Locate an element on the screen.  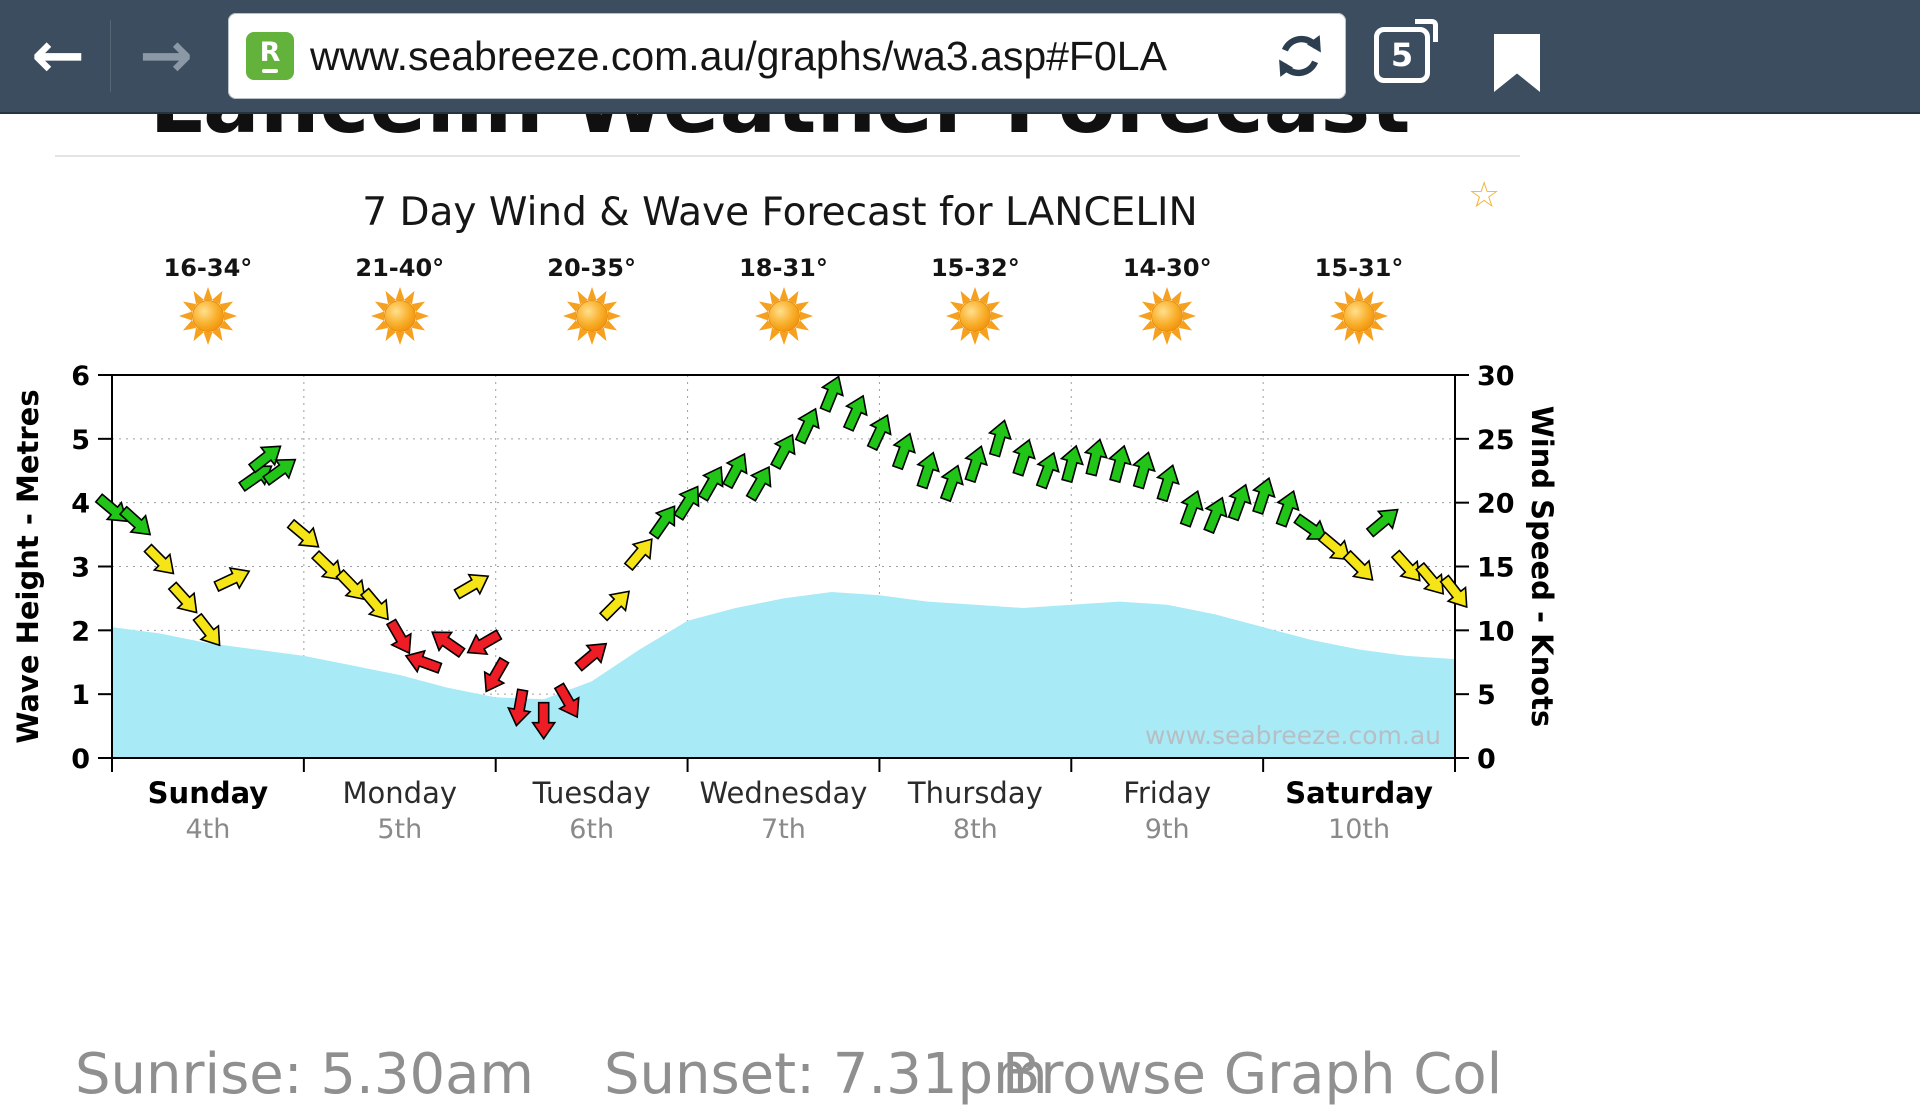
day-name-label: Saturday is located at coordinates (1359, 793).